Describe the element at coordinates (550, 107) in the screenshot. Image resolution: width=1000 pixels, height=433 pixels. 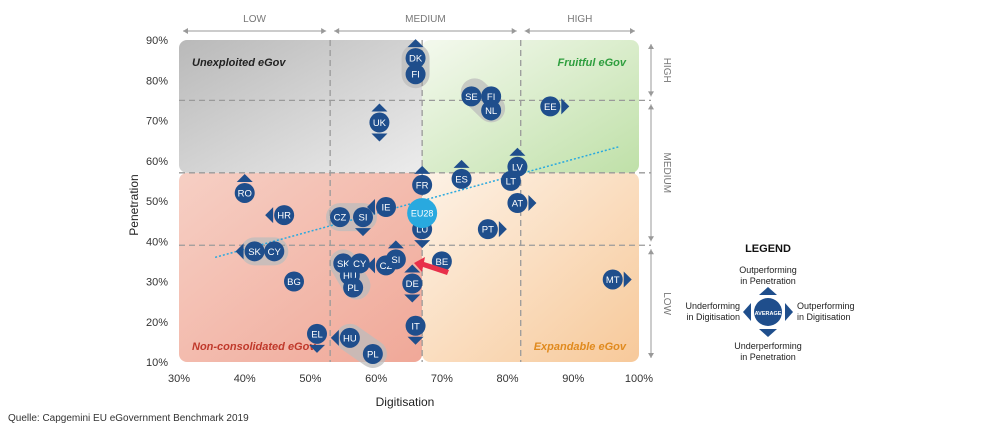
I see `point-label: EE` at that location.